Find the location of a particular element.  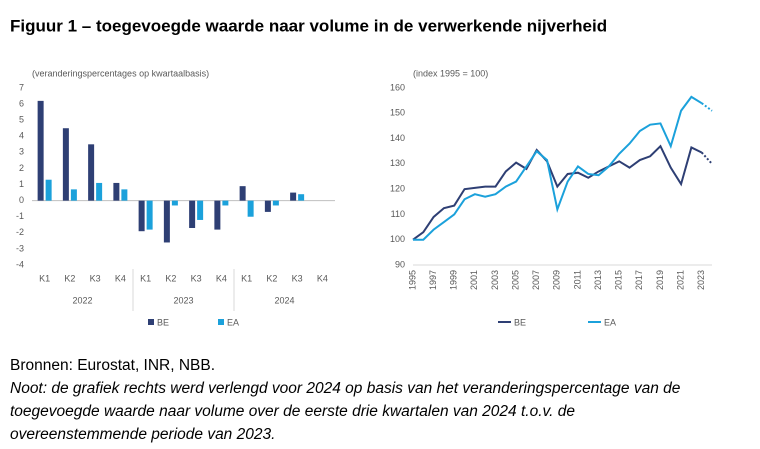

y-tick-label: 1 is located at coordinates (21, 184).